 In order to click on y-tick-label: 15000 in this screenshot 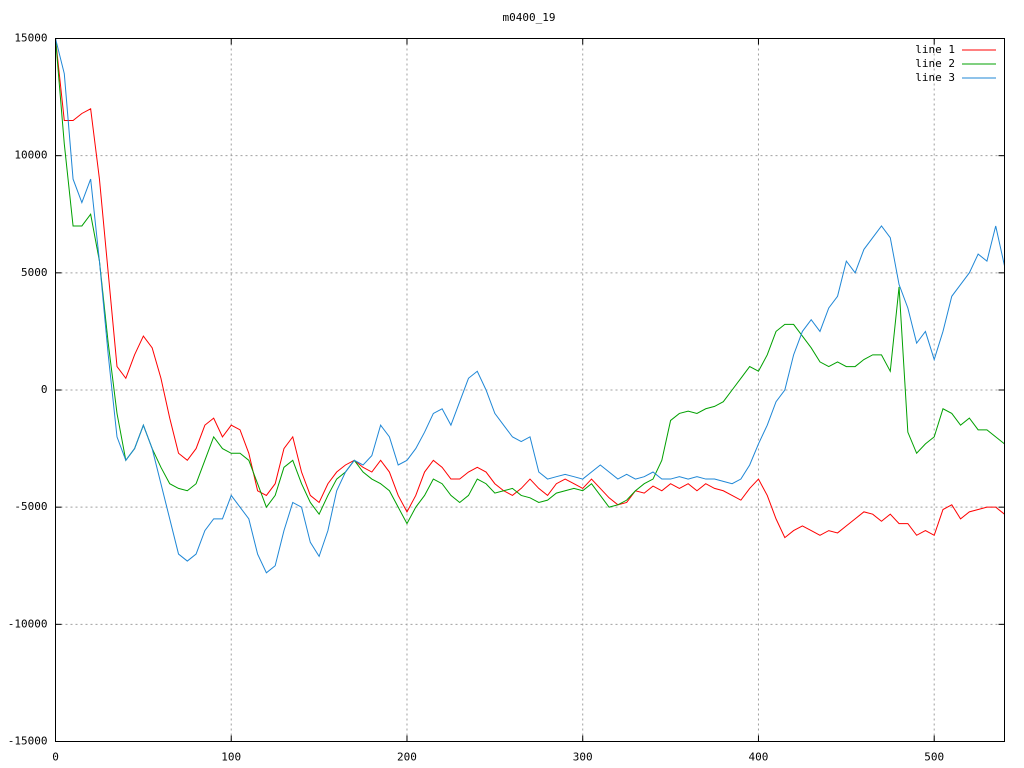, I will do `click(30, 38)`.